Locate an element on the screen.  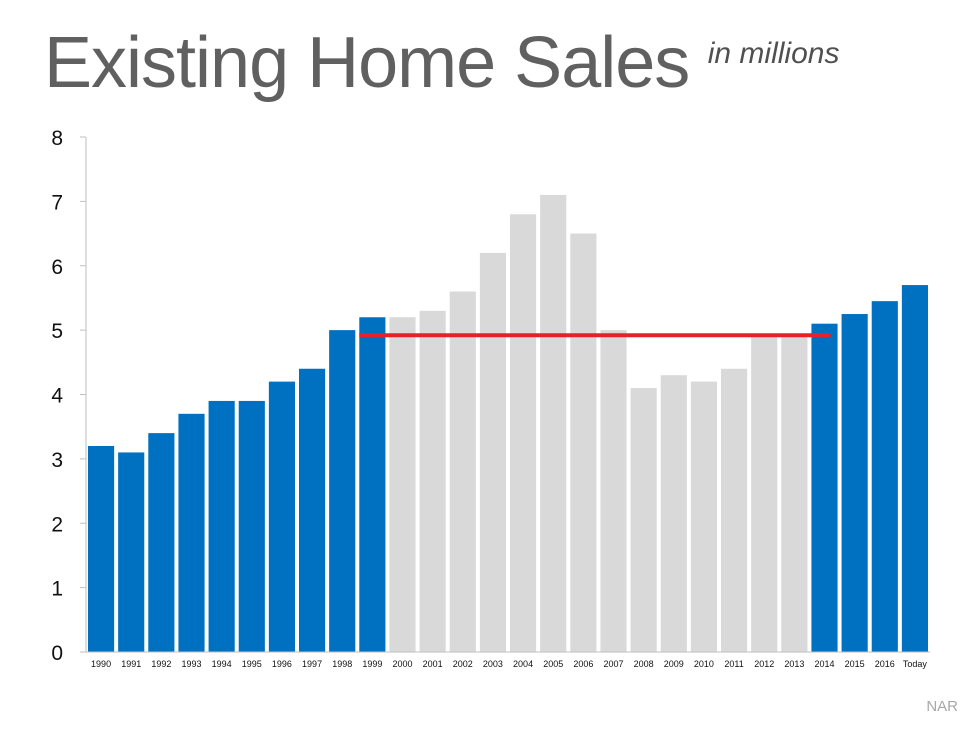
x-tick-label: 2002 is located at coordinates (463, 664).